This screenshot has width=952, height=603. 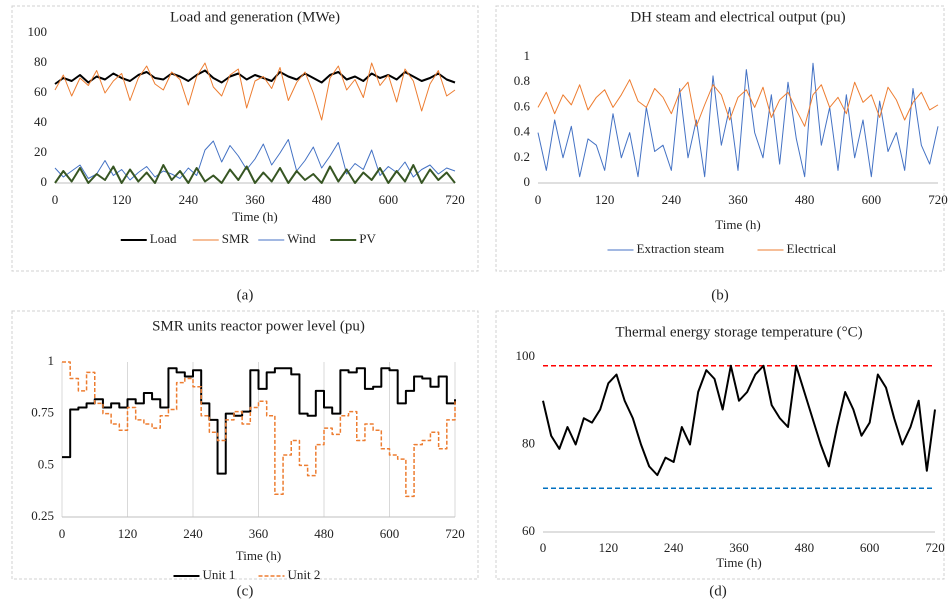 I want to click on legend-label: SMR, so click(x=236, y=238).